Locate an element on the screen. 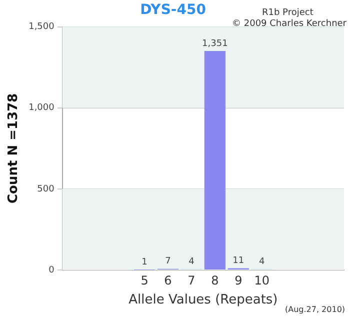 The width and height of the screenshot is (350, 320). x-tick-label: 10 is located at coordinates (262, 280).